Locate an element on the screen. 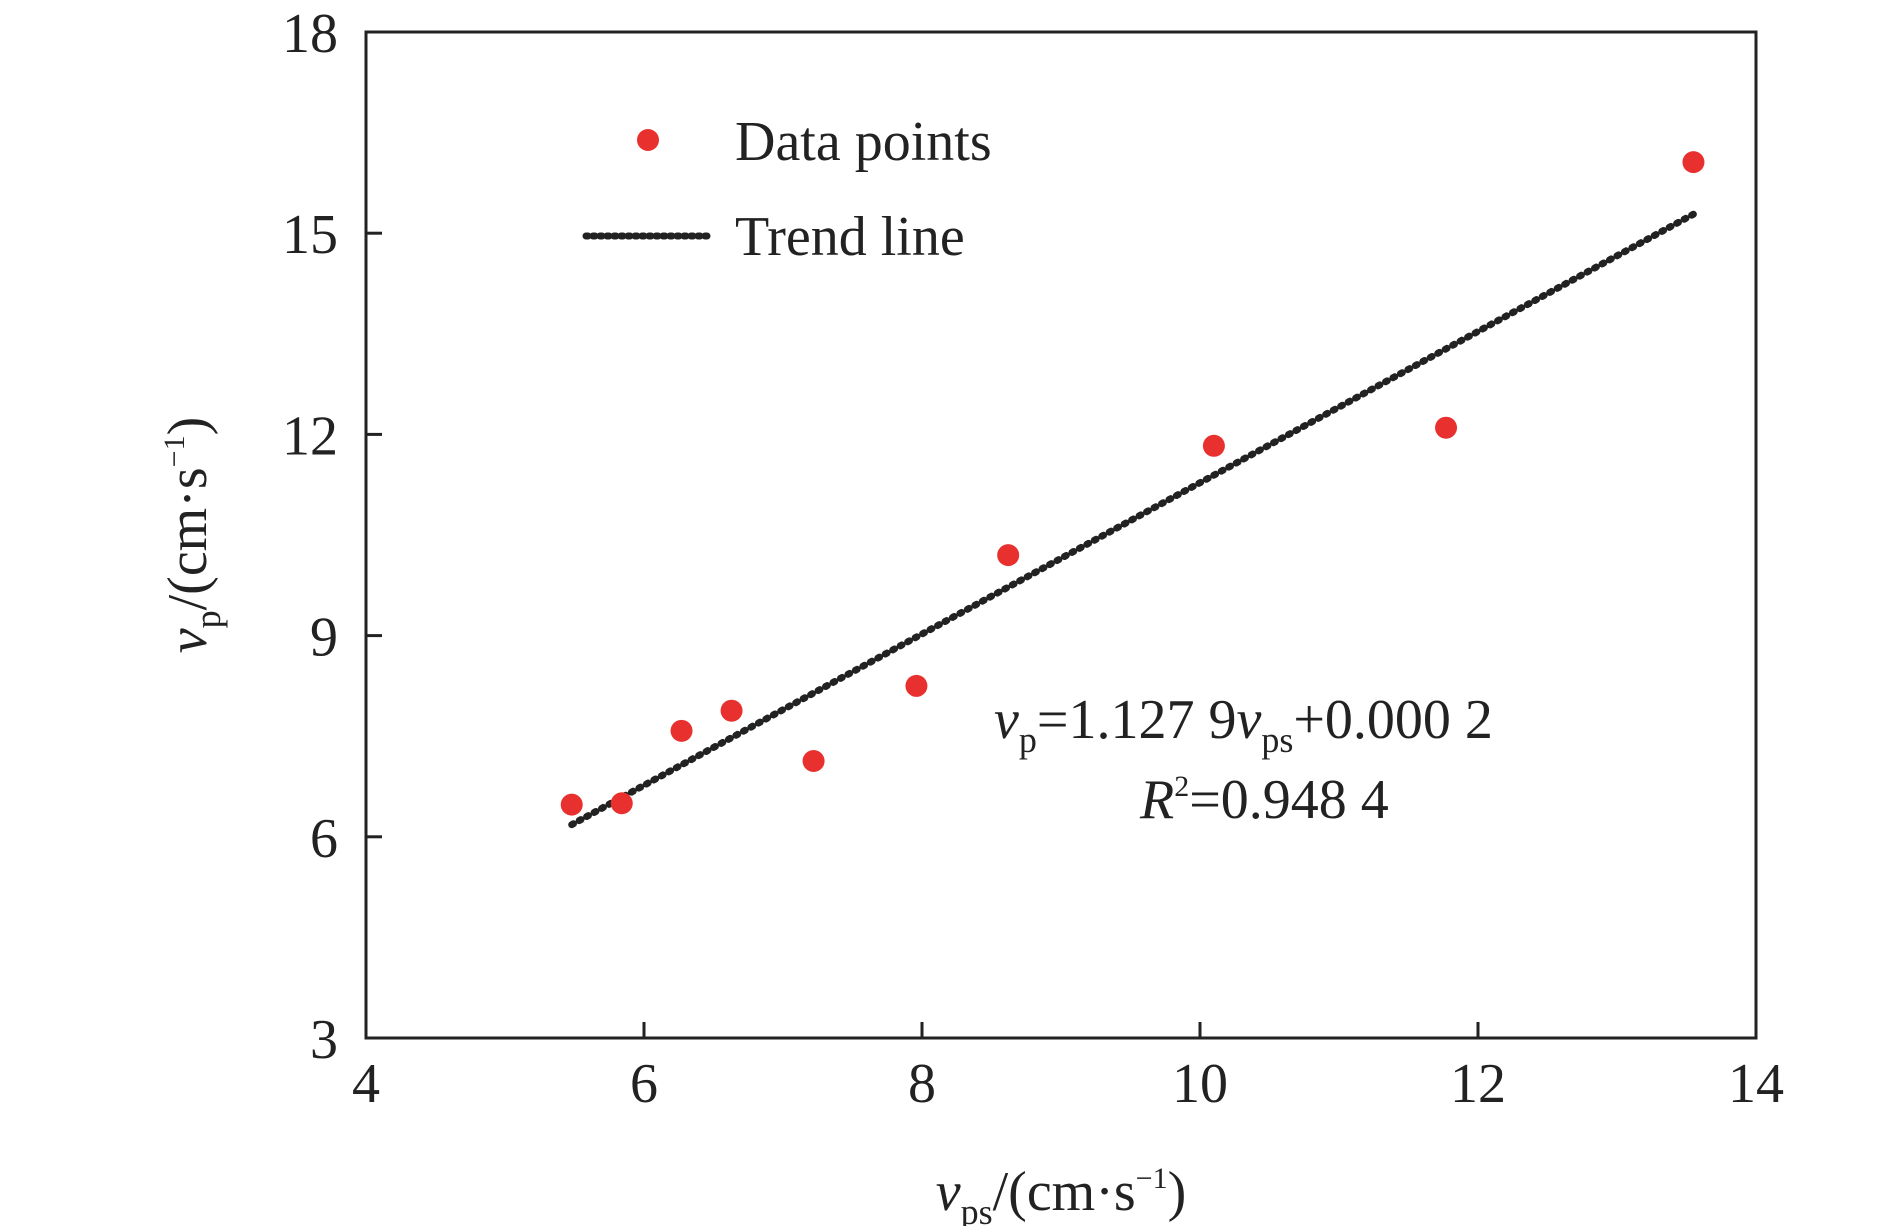 The width and height of the screenshot is (1890, 1226). y-tick-label: 3 is located at coordinates (324, 1040).